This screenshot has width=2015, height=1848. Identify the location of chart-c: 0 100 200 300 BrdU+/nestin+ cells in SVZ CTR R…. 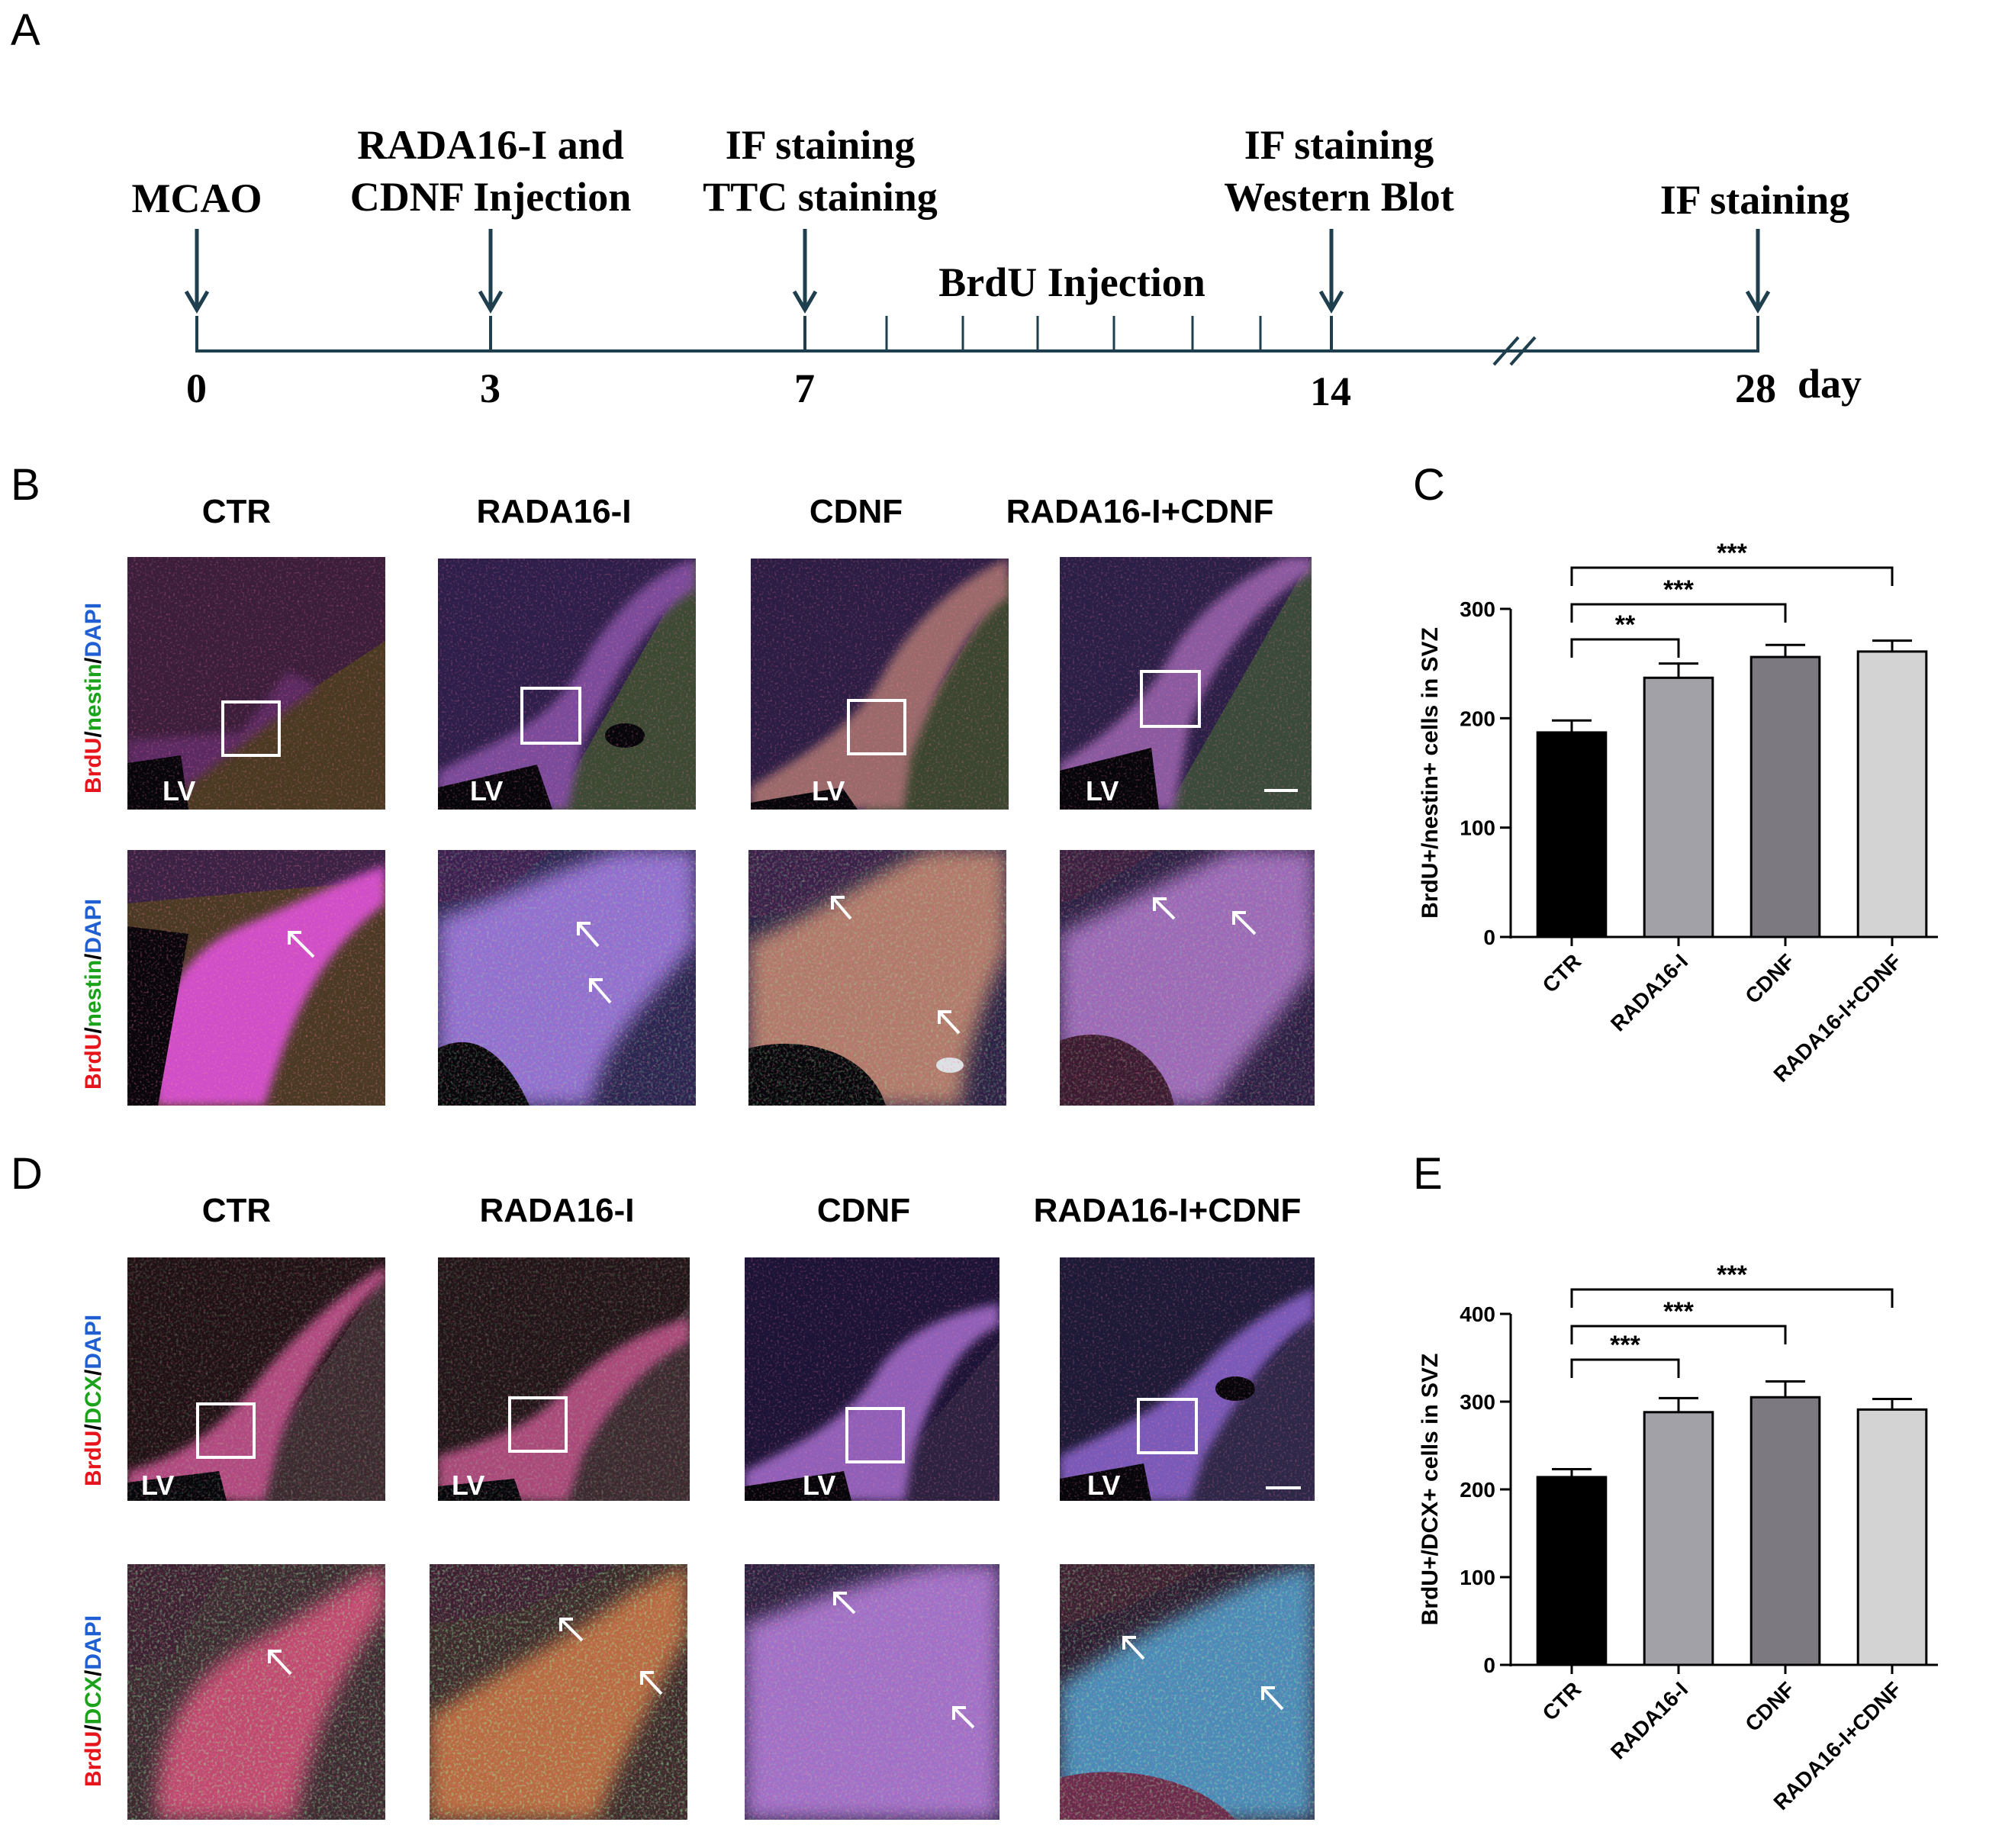
(1678, 813).